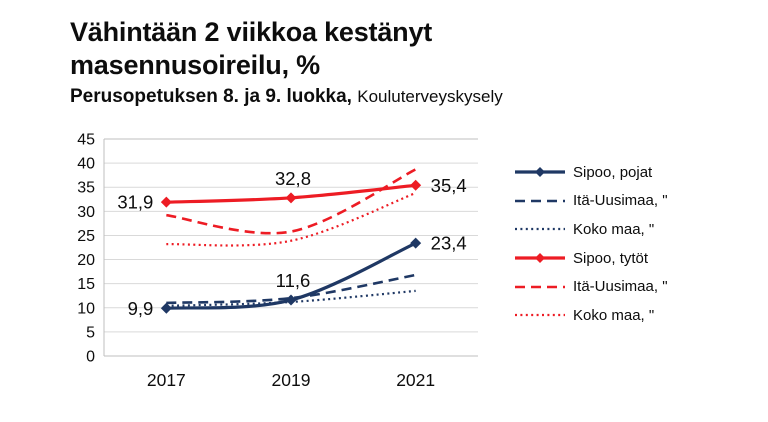 This screenshot has height=422, width=768. What do you see at coordinates (86, 308) in the screenshot?
I see `y-axis-tick: 10` at bounding box center [86, 308].